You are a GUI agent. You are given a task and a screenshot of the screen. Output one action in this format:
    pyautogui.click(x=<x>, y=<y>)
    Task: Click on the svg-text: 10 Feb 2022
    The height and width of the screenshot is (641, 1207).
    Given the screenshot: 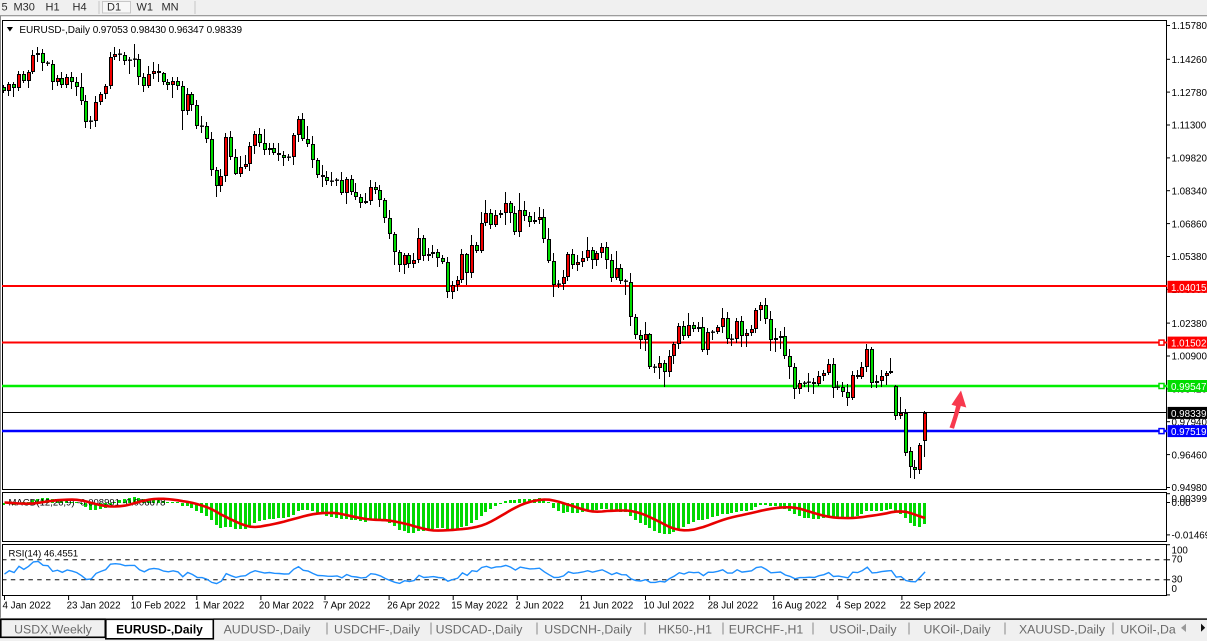 What is the action you would take?
    pyautogui.click(x=158, y=606)
    